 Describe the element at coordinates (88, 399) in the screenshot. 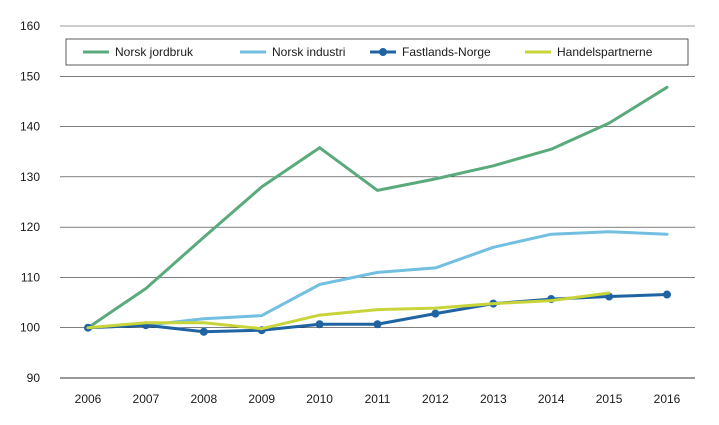

I see `x-tick-label: 2006` at that location.